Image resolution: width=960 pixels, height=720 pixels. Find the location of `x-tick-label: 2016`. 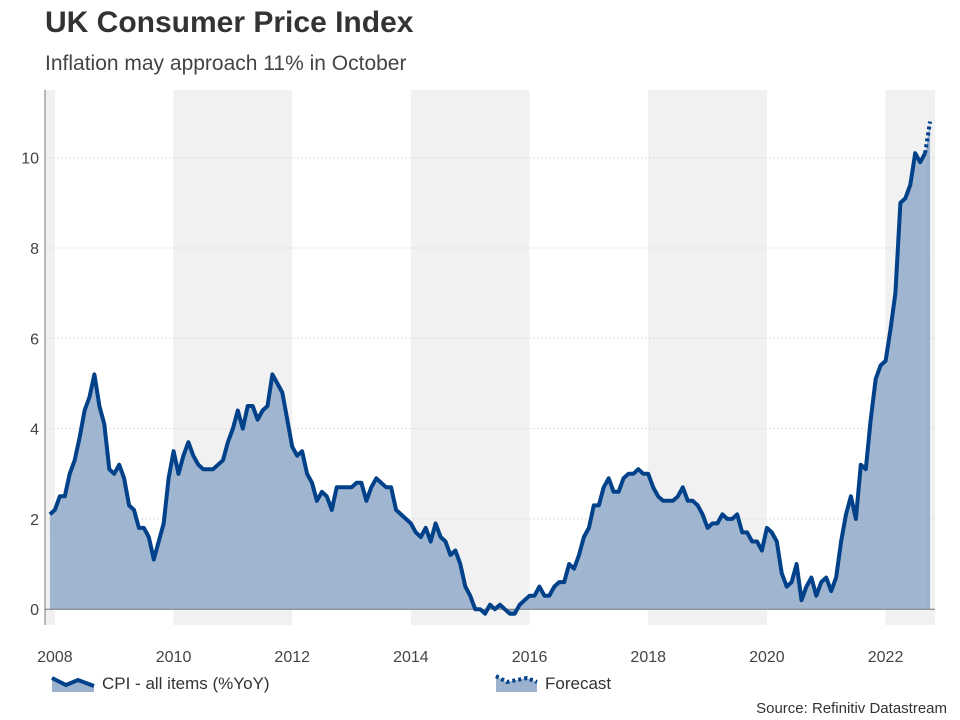

x-tick-label: 2016 is located at coordinates (530, 657).